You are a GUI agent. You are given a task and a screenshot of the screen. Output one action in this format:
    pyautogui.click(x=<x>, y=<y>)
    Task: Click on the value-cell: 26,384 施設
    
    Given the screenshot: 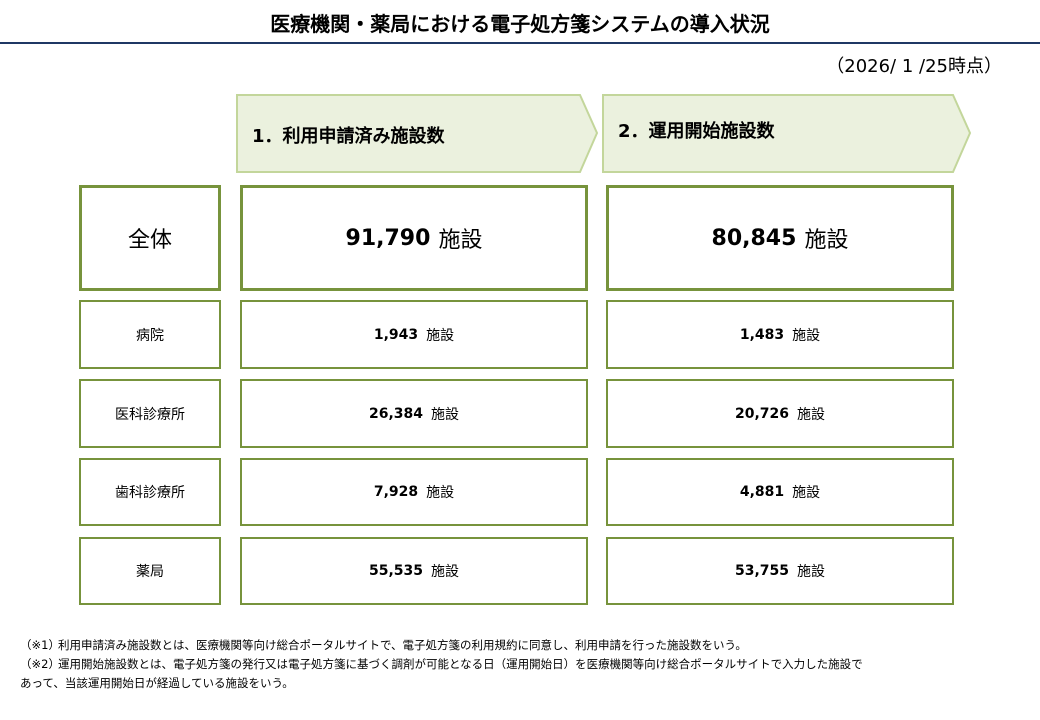 What is the action you would take?
    pyautogui.click(x=414, y=413)
    